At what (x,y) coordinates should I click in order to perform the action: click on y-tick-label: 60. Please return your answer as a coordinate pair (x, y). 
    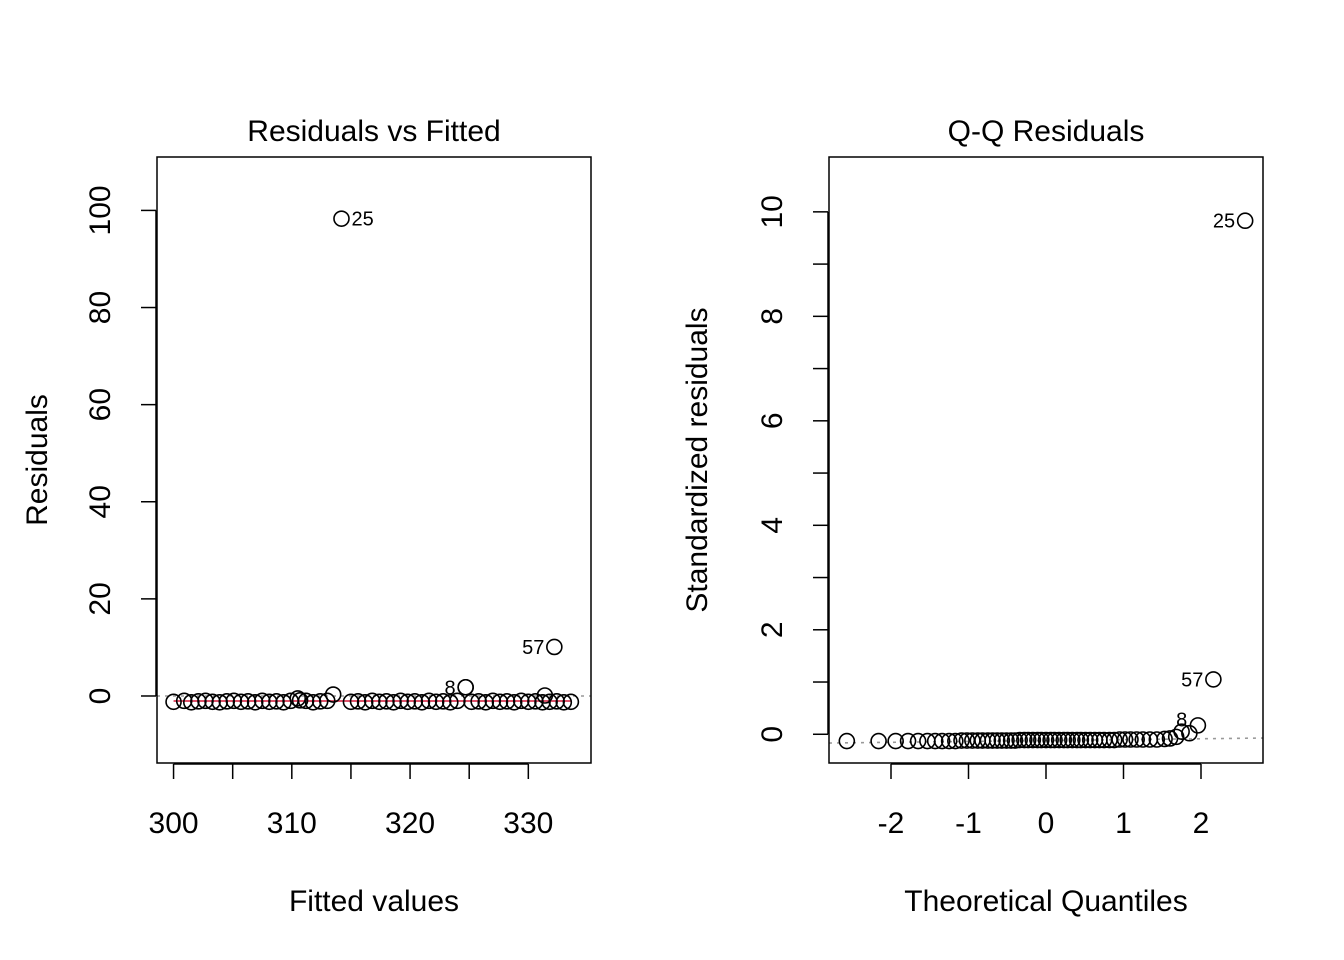
    Looking at the image, I should click on (100, 404).